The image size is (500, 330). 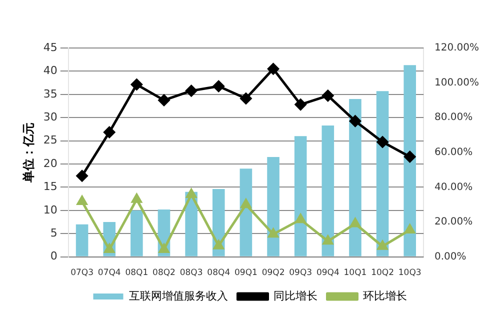 I want to click on y-axis-title: 单位：亿元, so click(x=28, y=153).